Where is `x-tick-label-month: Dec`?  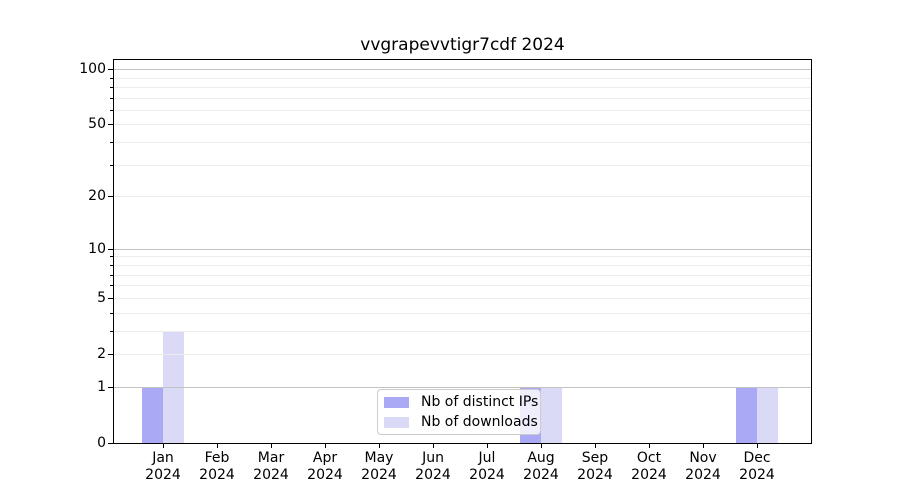 x-tick-label-month: Dec is located at coordinates (757, 458).